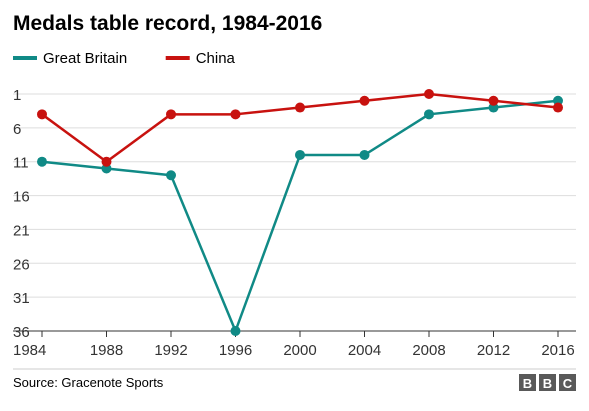  Describe the element at coordinates (21, 197) in the screenshot. I see `y-tick-label: 16` at that location.